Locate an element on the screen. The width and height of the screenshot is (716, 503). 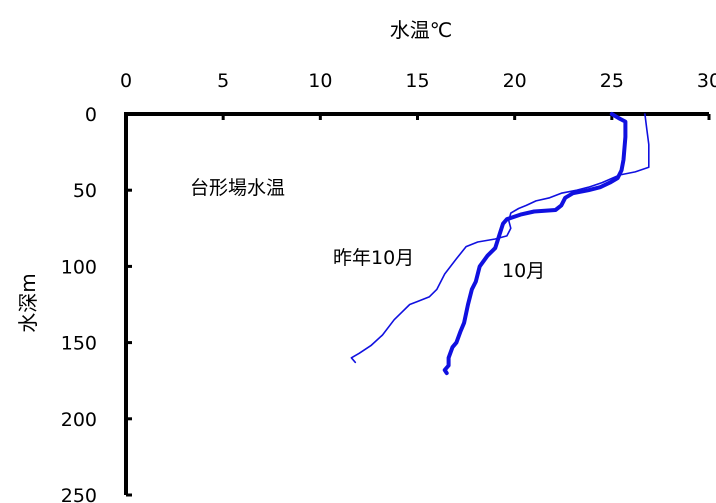
series-label-last-year: 昨年10月 is located at coordinates (373, 258).